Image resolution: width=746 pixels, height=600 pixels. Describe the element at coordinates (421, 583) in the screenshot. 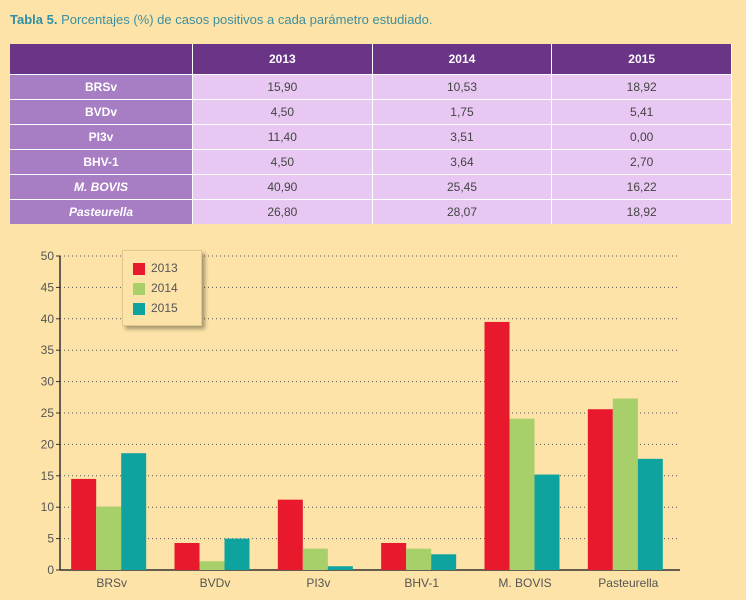

I see `x-tick-label: BHV-1` at that location.